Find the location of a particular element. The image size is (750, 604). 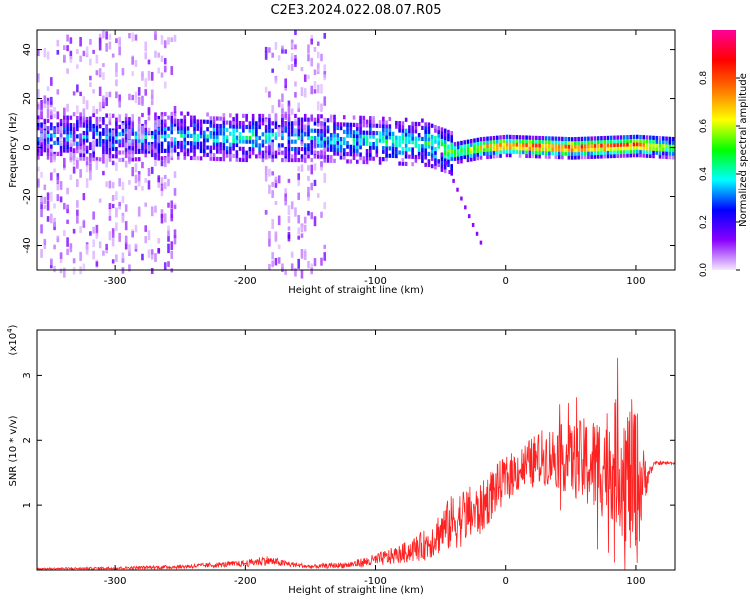

spectrogram-x-tick-label: -100 is located at coordinates (375, 281).